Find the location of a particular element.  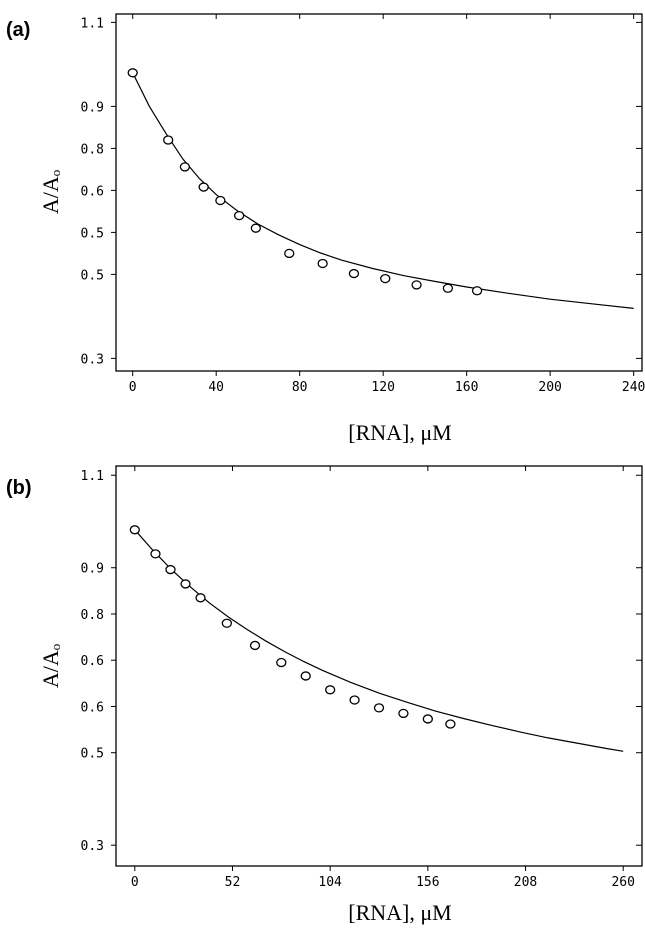

x-tick-label: 80 is located at coordinates (300, 387).